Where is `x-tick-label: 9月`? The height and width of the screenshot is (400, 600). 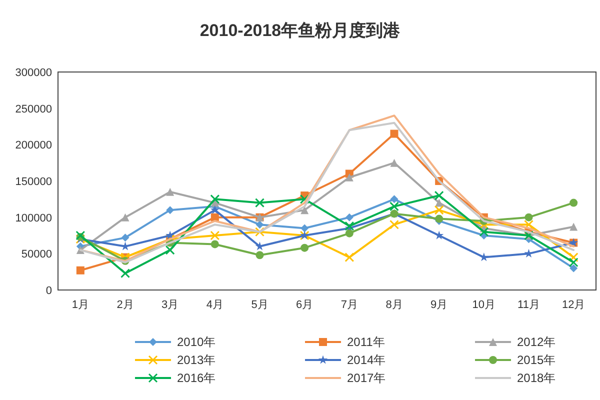
x-tick-label: 9月 is located at coordinates (439, 305).